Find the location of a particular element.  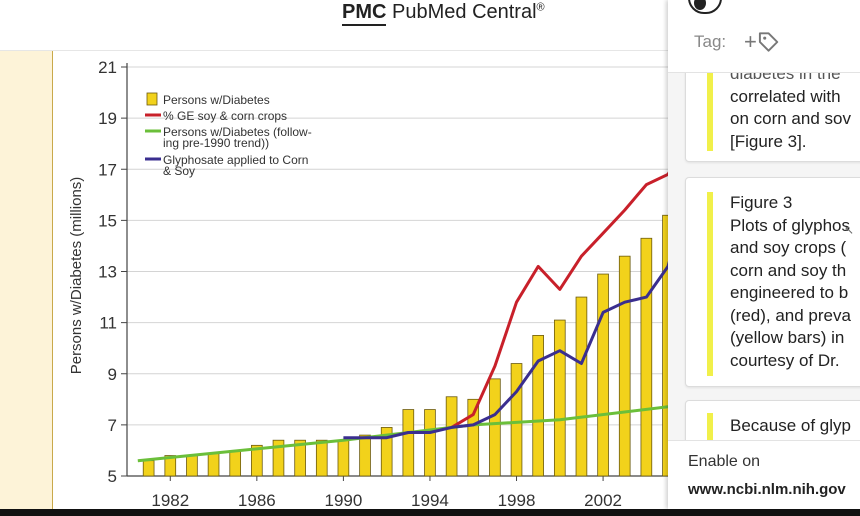

top-header: PMC PubMed Central® is located at coordinates (334, 25).